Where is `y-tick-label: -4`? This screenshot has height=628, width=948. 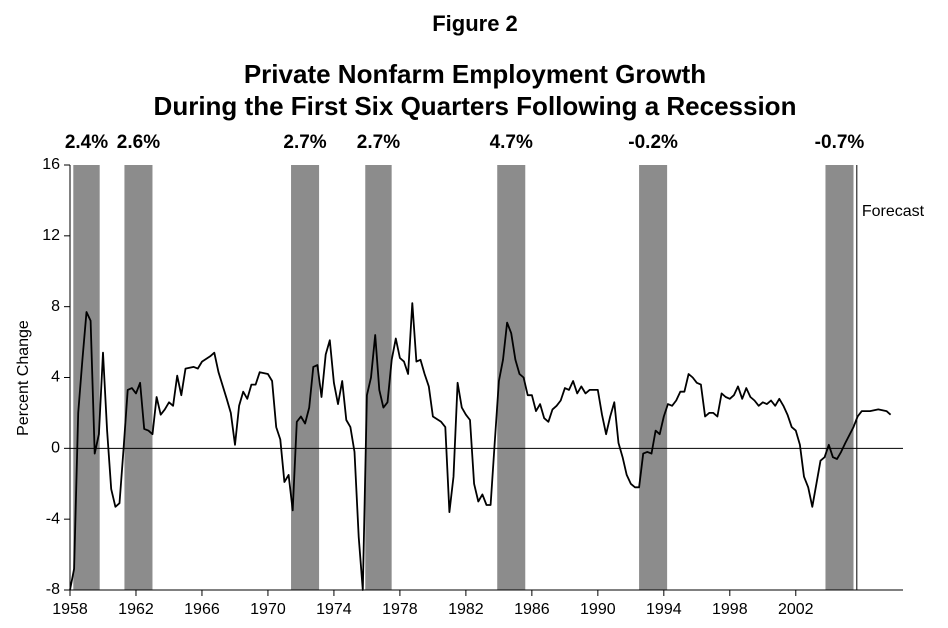 y-tick-label: -4 is located at coordinates (53, 518).